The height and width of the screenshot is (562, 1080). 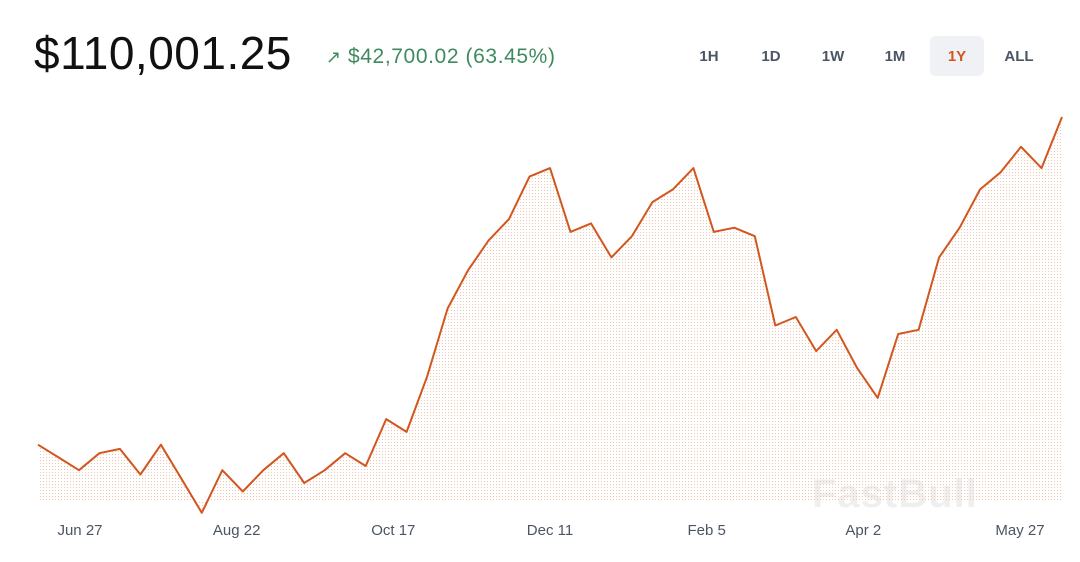 I want to click on arrow-up-right-icon: ↗, so click(x=334, y=56).